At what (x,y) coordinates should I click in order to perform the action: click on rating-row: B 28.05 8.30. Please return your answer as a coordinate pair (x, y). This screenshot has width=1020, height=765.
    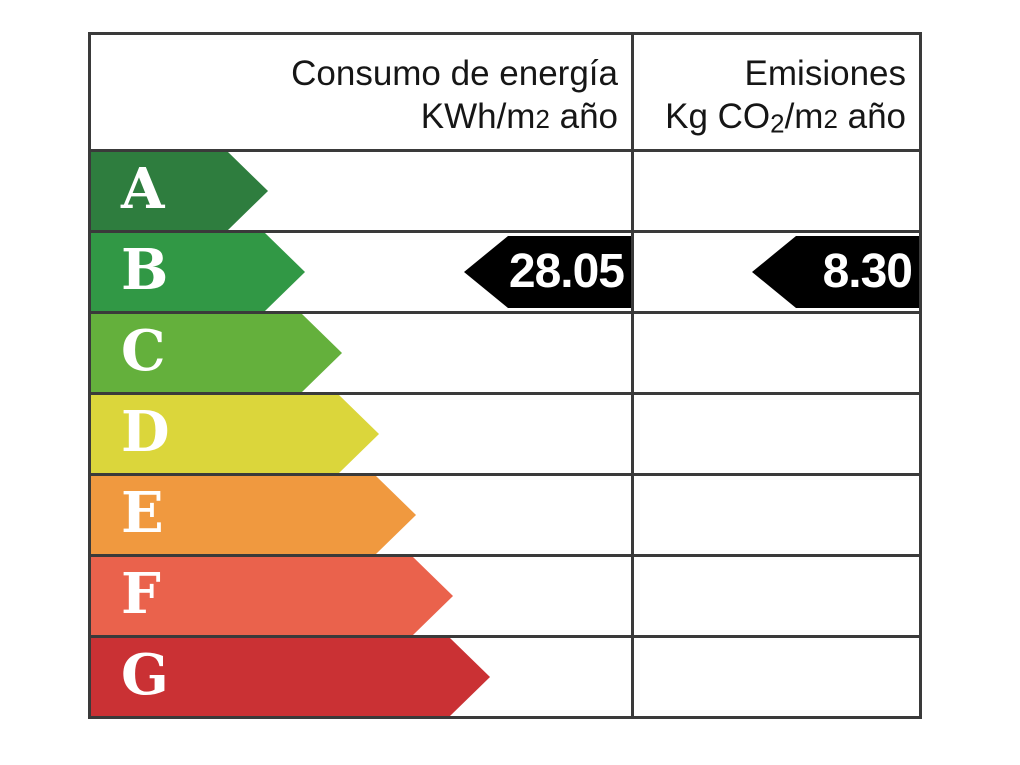
    Looking at the image, I should click on (505, 273).